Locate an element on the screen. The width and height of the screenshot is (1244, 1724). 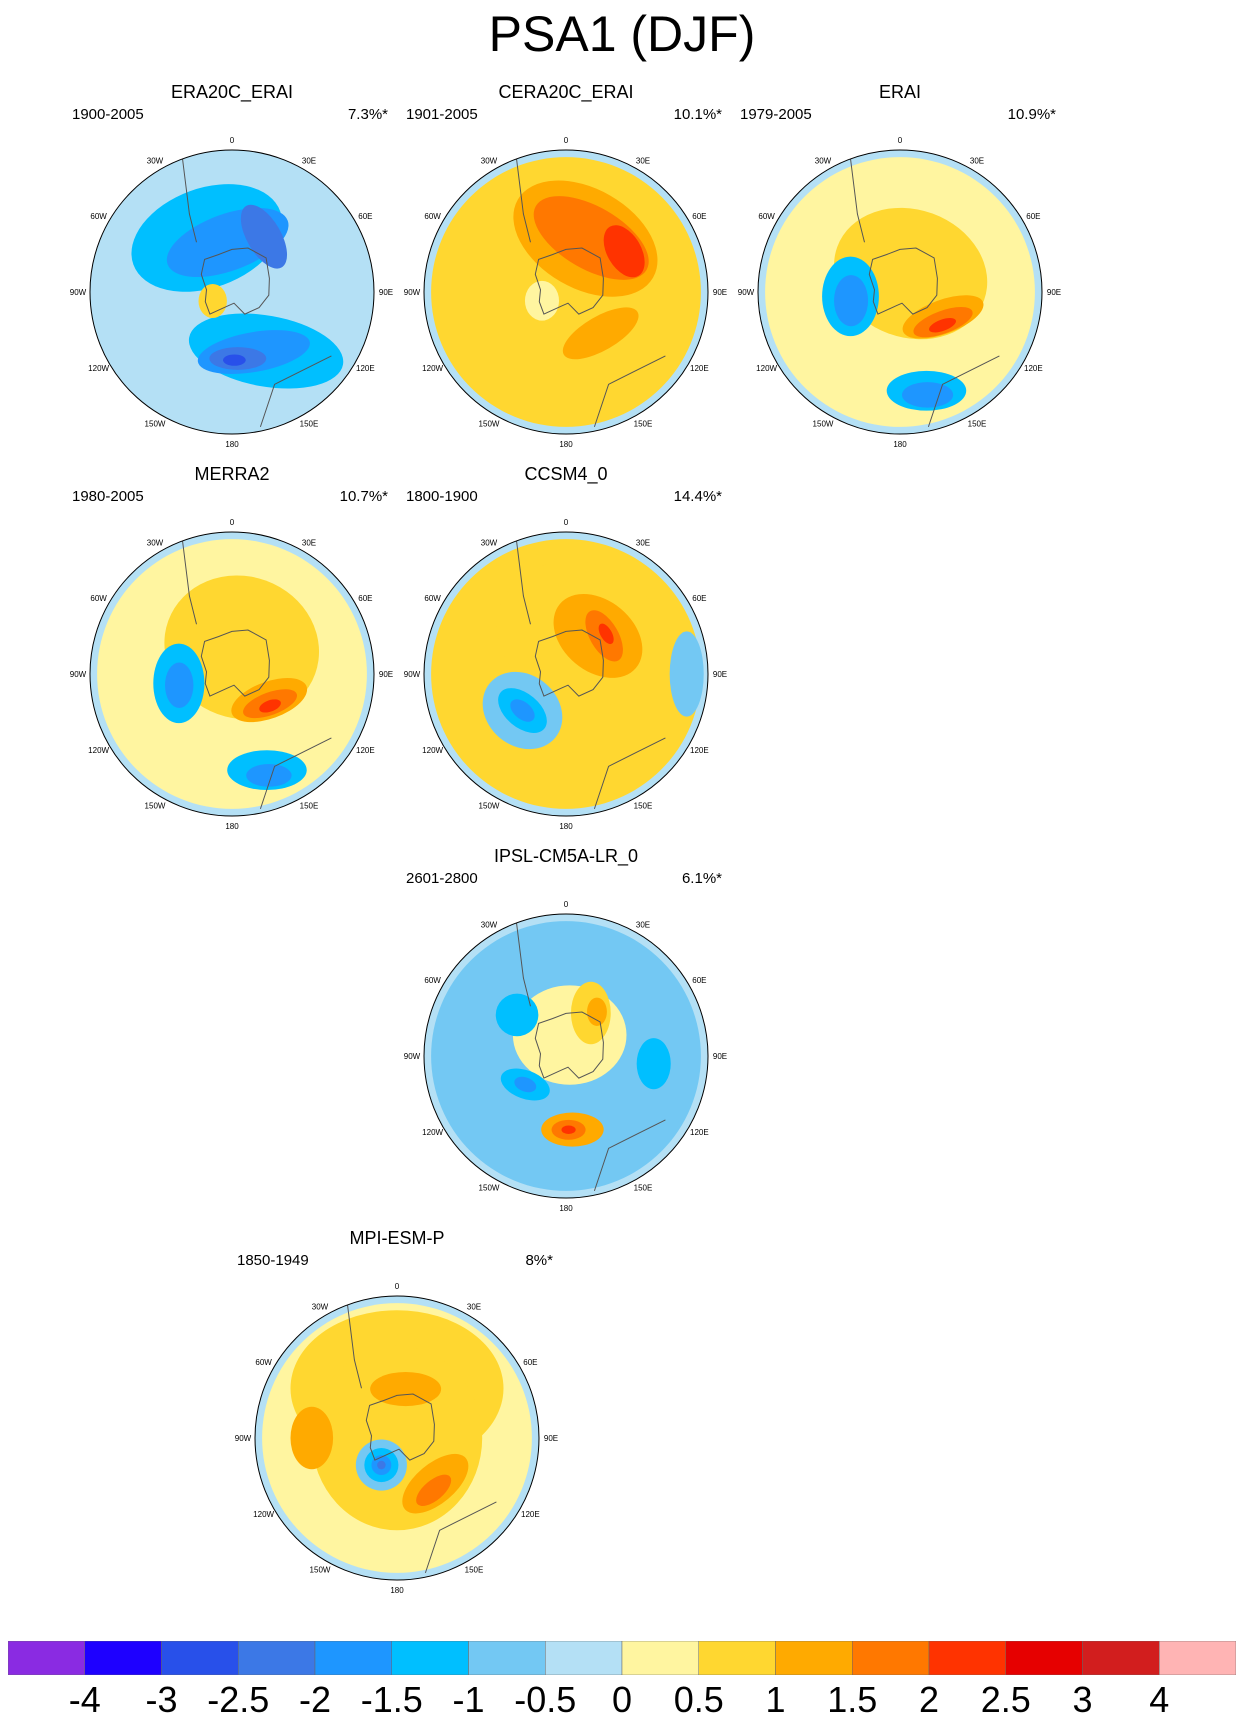
colorbar-tick-label: 0.5 is located at coordinates (698, 1699).